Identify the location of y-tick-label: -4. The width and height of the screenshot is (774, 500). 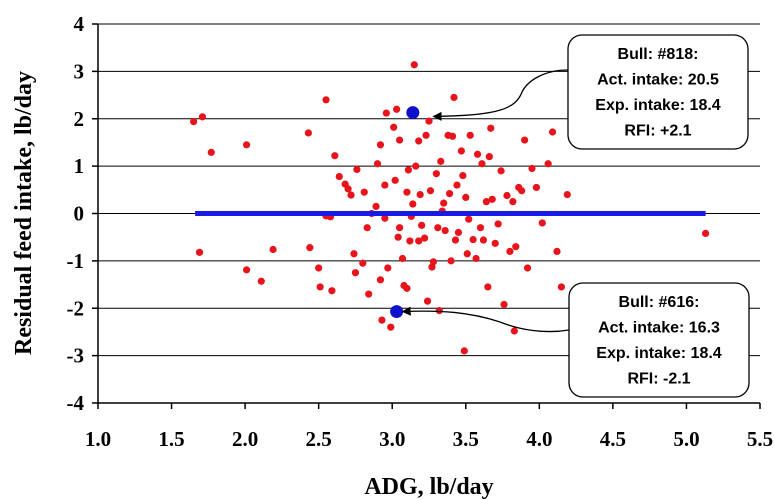
(76, 403).